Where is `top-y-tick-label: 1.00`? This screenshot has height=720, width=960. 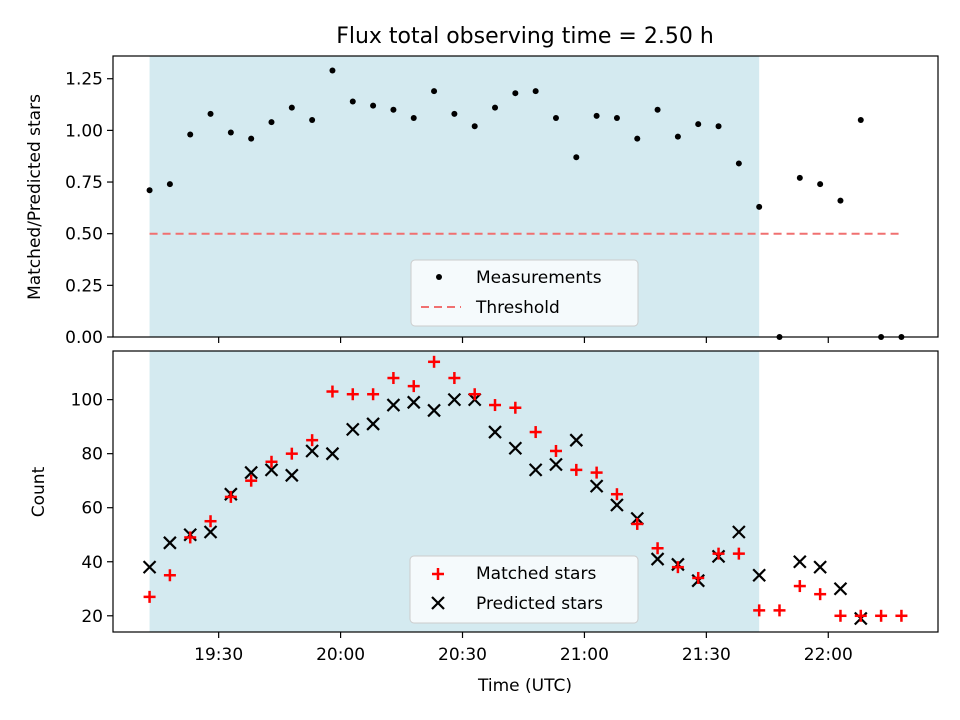 top-y-tick-label: 1.00 is located at coordinates (84, 131).